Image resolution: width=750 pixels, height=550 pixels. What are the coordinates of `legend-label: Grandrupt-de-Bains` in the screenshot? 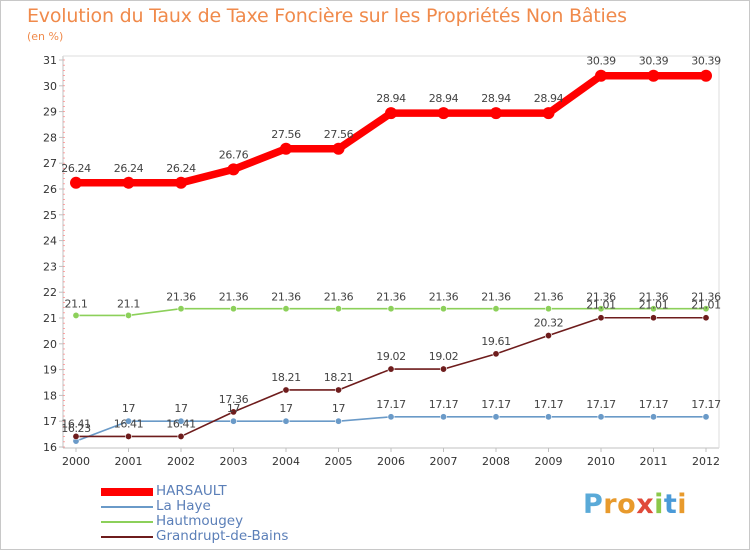 It's located at (222, 536).